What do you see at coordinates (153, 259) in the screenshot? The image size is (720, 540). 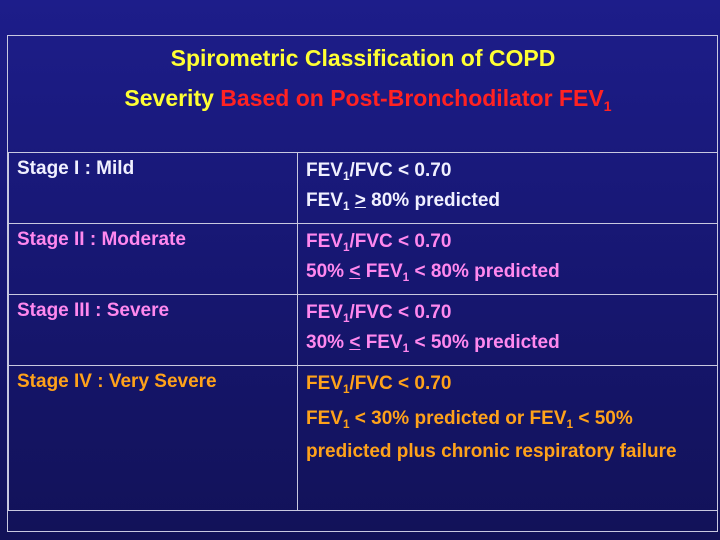 I see `stage-2-label: Stage II : Moderate` at bounding box center [153, 259].